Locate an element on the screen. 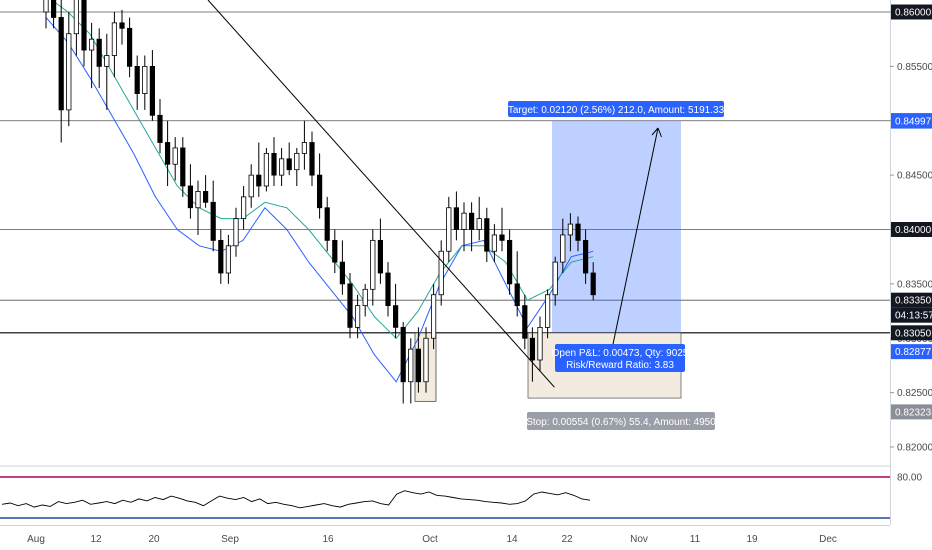 The width and height of the screenshot is (932, 550). pane-separator is located at coordinates (445, 466).